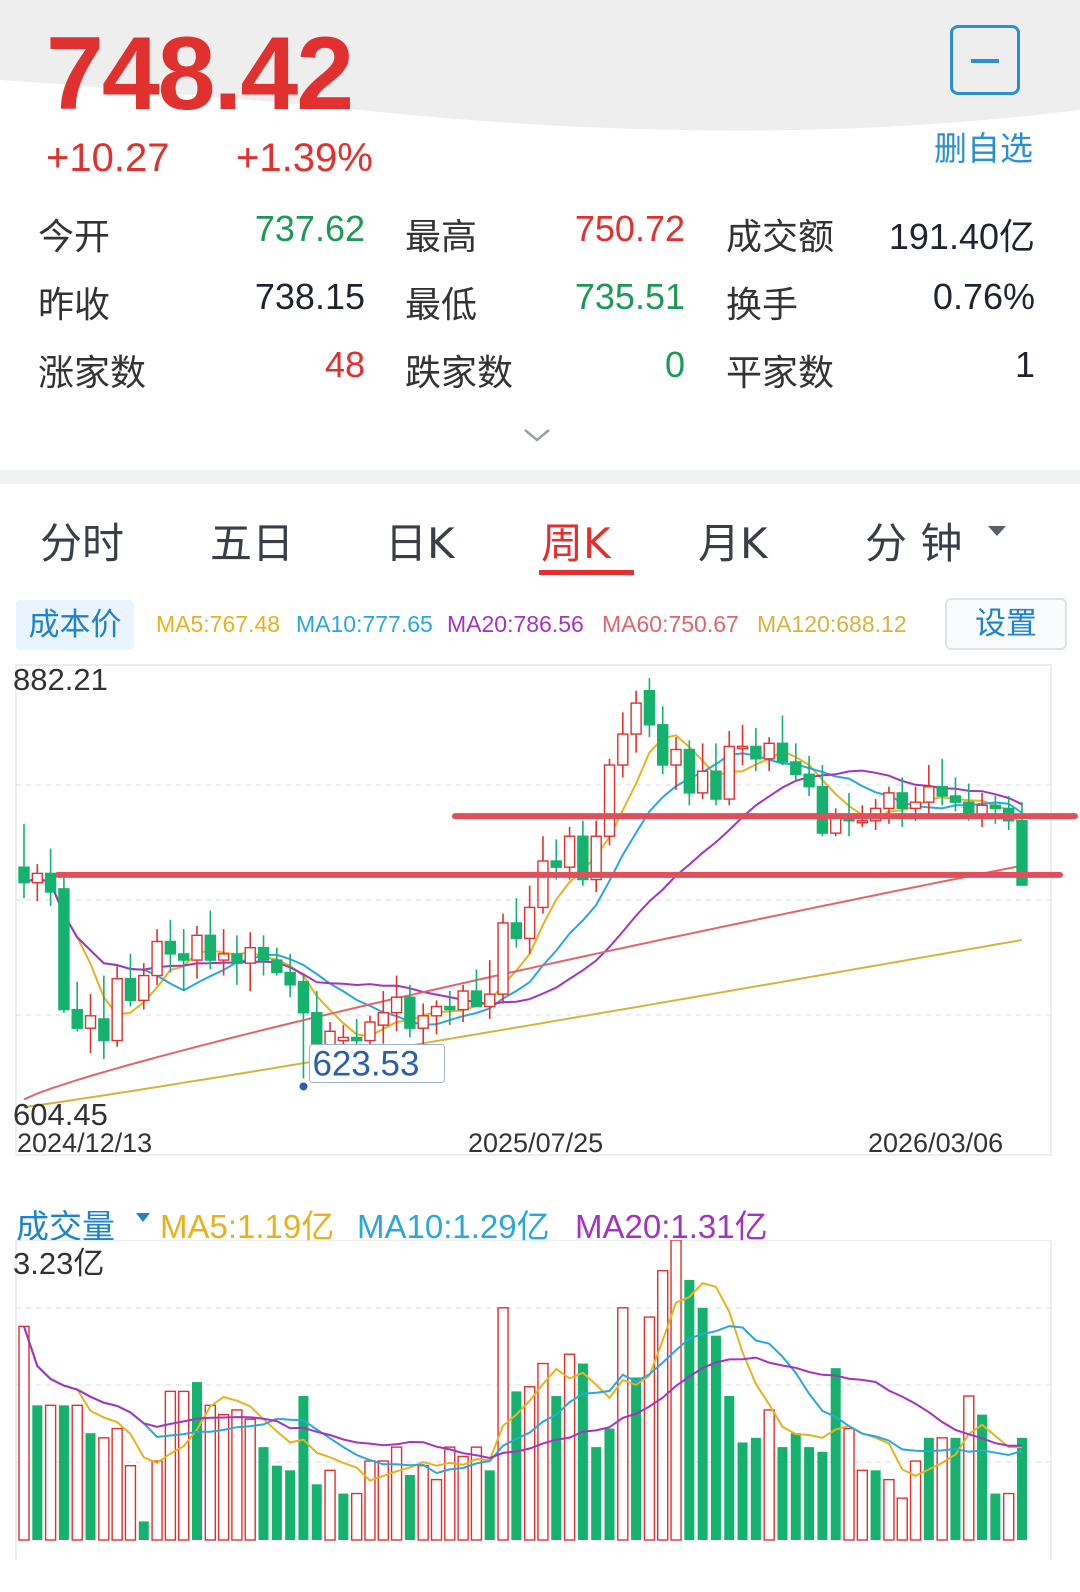 Image resolution: width=1080 pixels, height=1592 pixels. What do you see at coordinates (985, 60) in the screenshot?
I see `remove-watchlist-icon` at bounding box center [985, 60].